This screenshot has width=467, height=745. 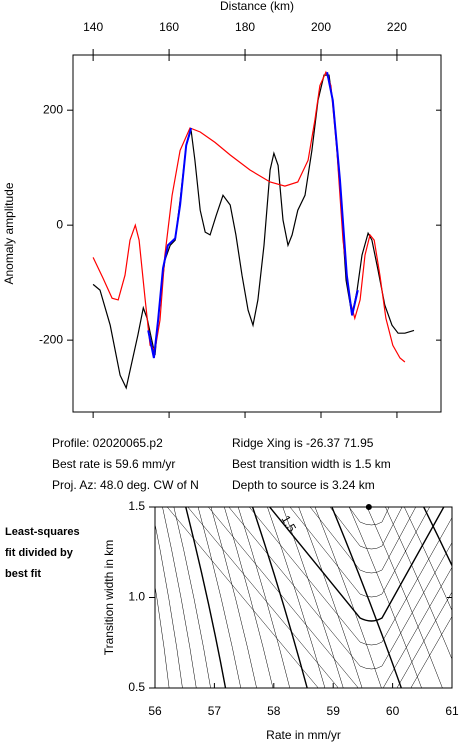 What do you see at coordinates (311, 464) in the screenshot?
I see `info-text: Best transition width is 1.5 km` at bounding box center [311, 464].